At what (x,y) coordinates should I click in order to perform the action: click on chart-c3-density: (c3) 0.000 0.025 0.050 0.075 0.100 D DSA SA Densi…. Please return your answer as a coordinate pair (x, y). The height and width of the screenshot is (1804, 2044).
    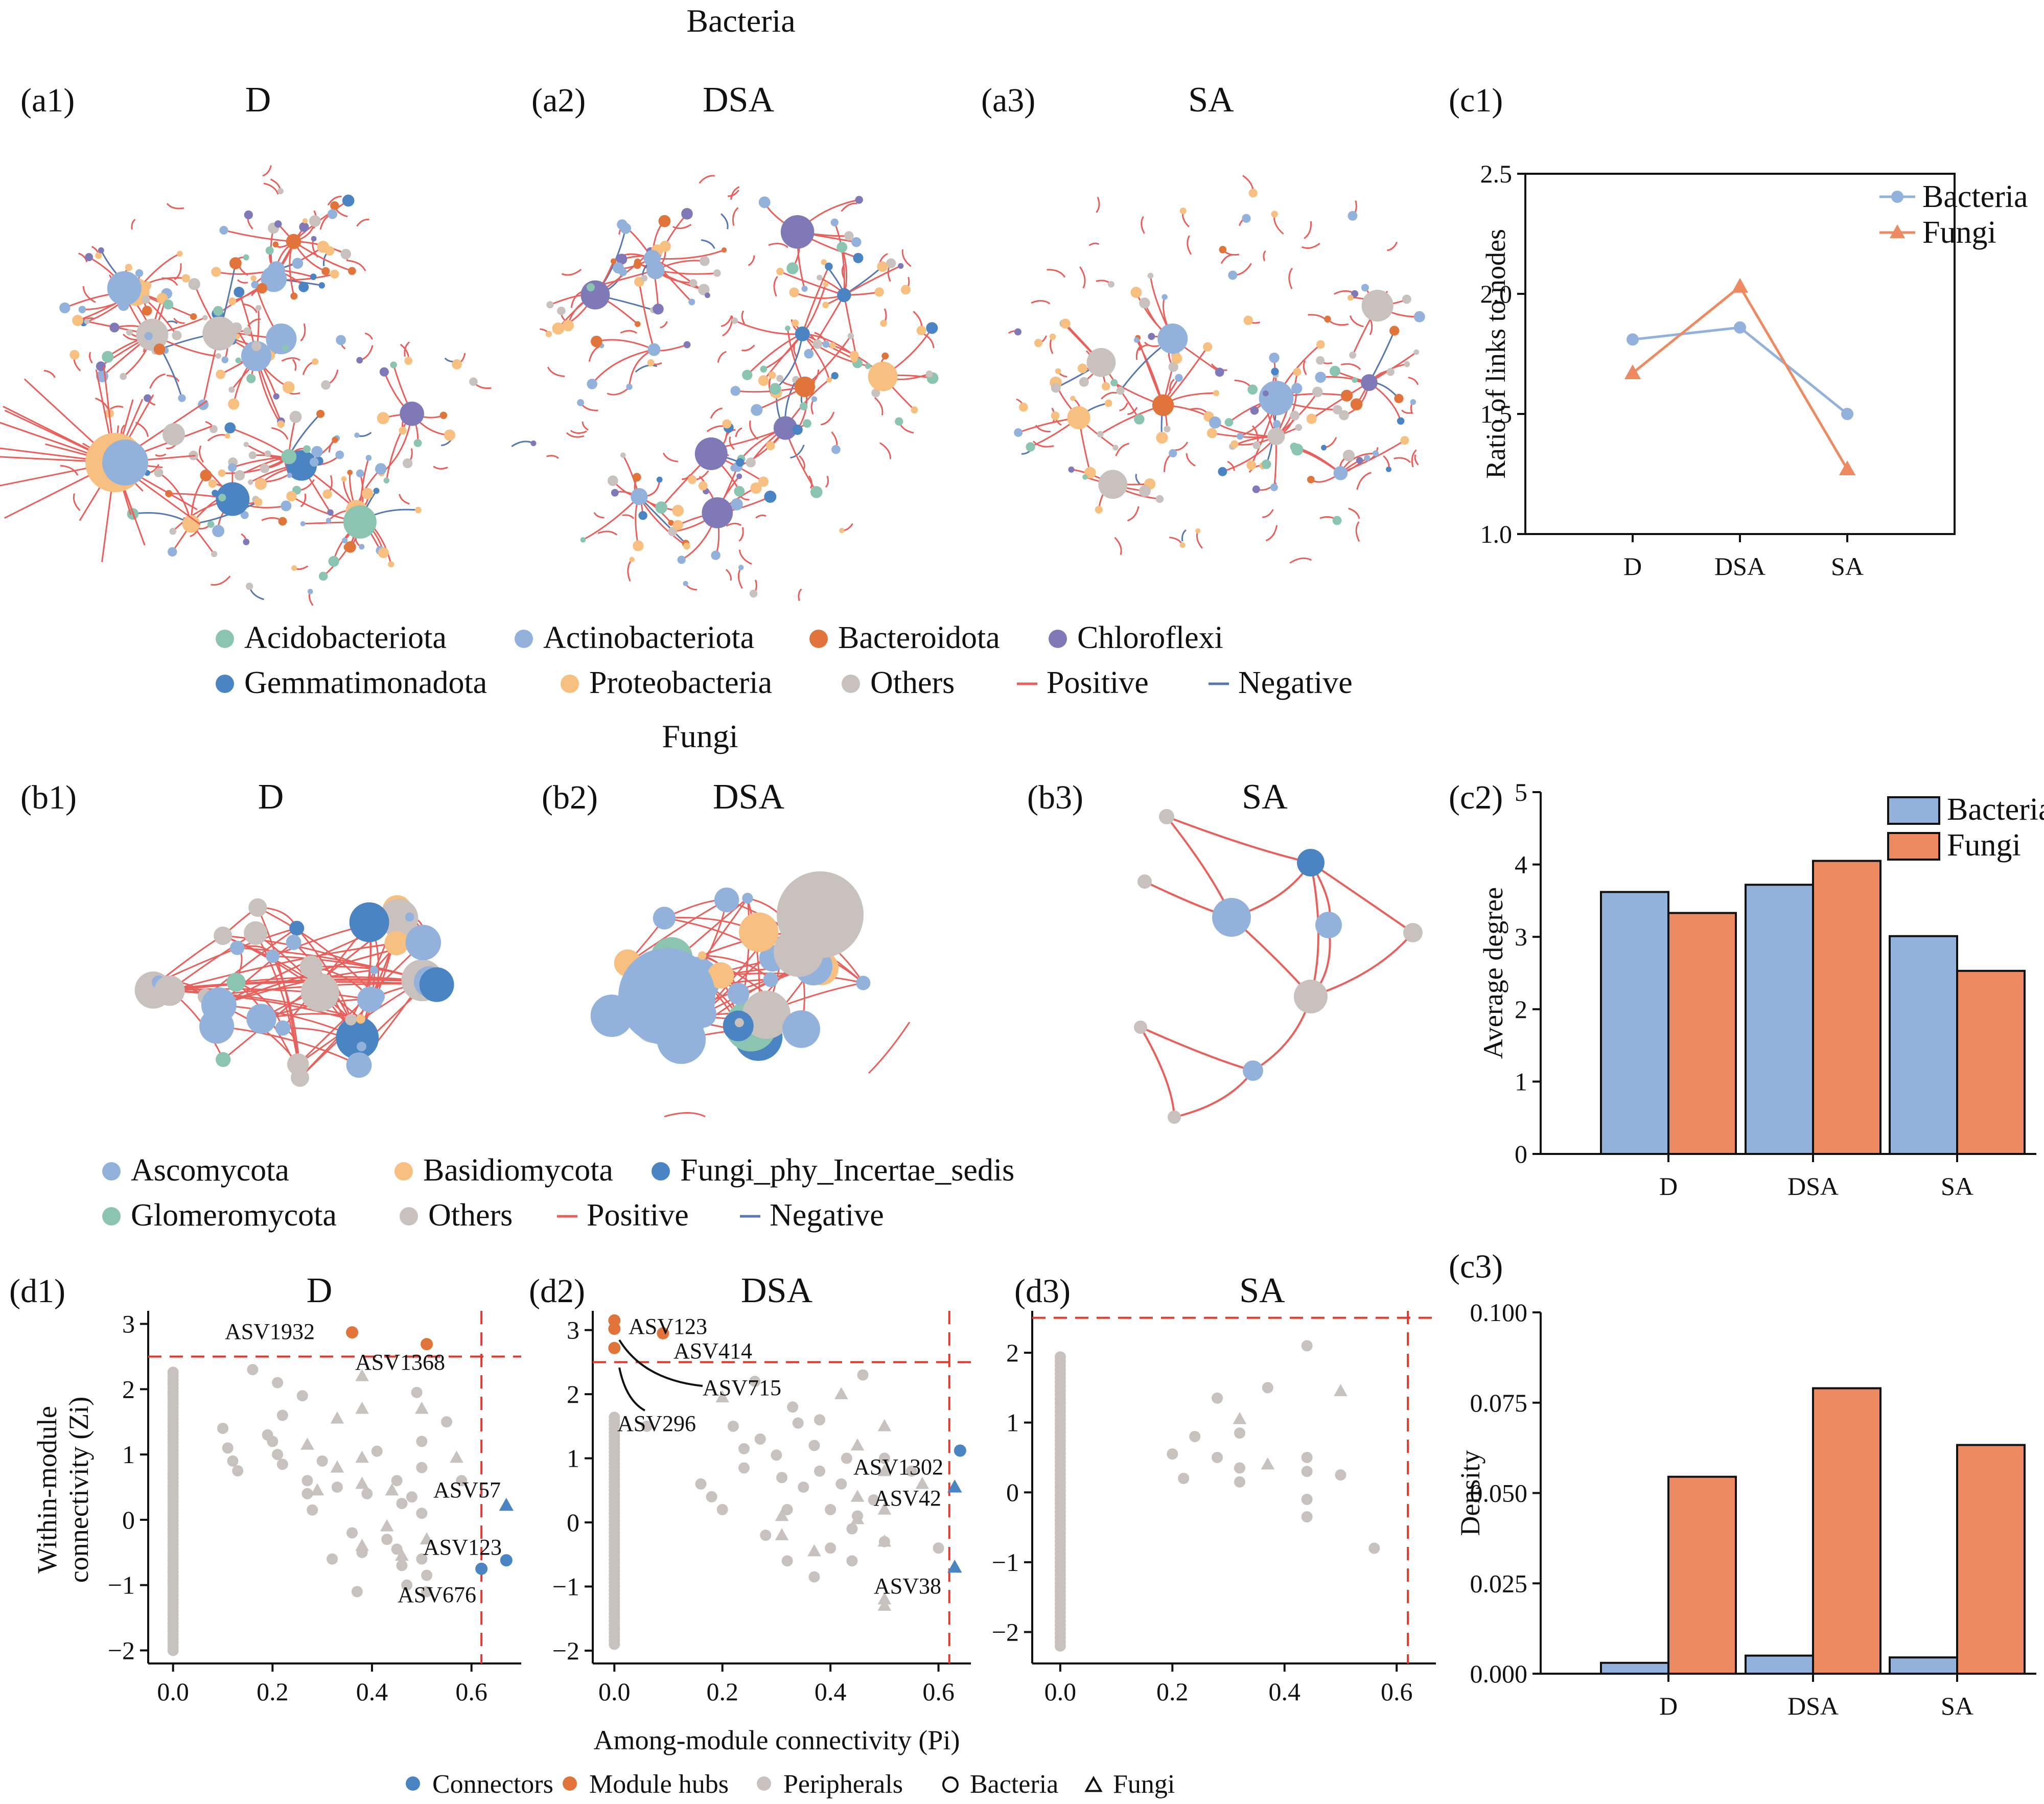
    Looking at the image, I should click on (1742, 1484).